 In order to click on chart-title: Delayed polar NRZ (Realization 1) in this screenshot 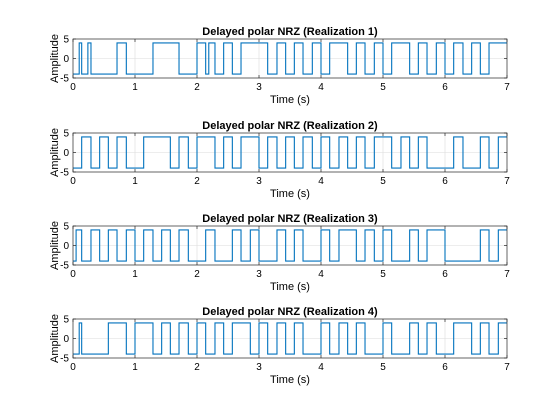, I will do `click(290, 32)`.